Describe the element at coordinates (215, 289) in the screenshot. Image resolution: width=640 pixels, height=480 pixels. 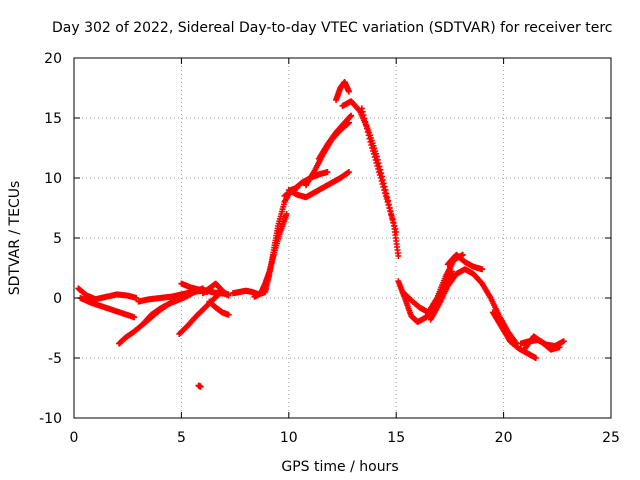
I see `series-track-h` at that location.